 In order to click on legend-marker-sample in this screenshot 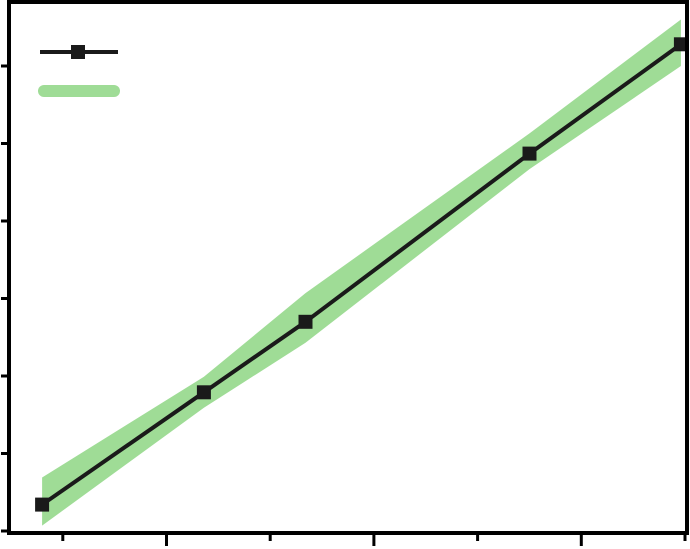, I will do `click(78, 52)`.